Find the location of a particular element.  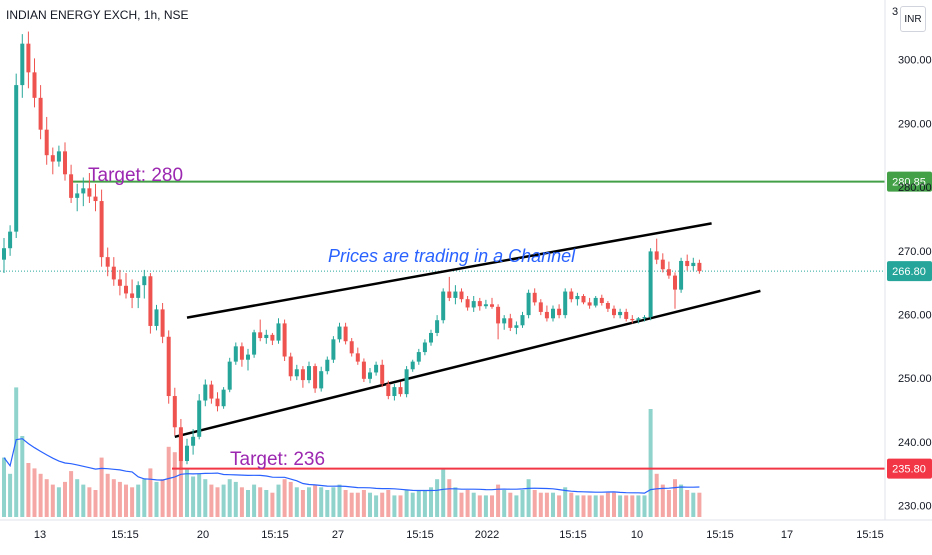

annotation-target-280: Target: 280 is located at coordinates (135, 175).